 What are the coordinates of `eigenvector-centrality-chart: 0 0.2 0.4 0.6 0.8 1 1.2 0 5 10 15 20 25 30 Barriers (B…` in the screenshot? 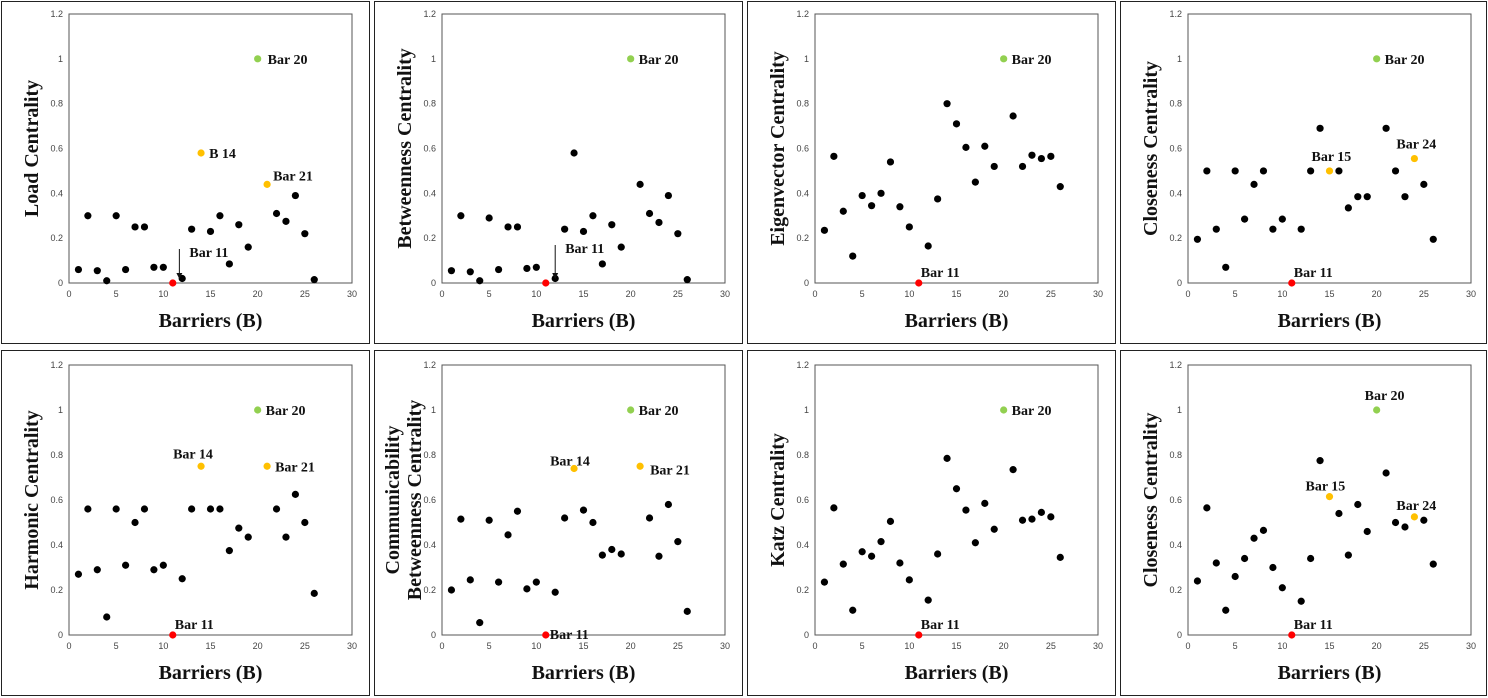 It's located at (931, 172).